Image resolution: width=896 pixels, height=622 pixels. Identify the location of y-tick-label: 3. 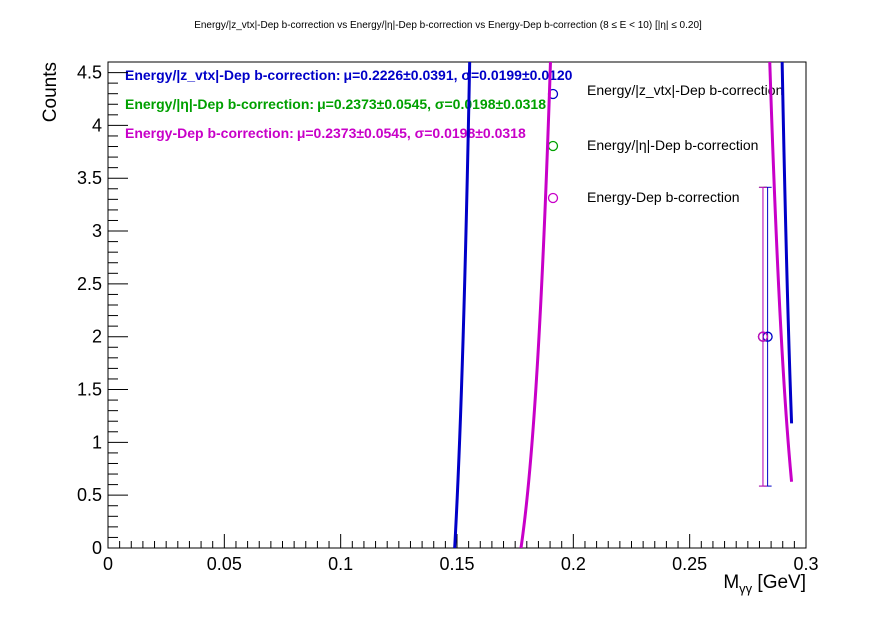
(97, 231).